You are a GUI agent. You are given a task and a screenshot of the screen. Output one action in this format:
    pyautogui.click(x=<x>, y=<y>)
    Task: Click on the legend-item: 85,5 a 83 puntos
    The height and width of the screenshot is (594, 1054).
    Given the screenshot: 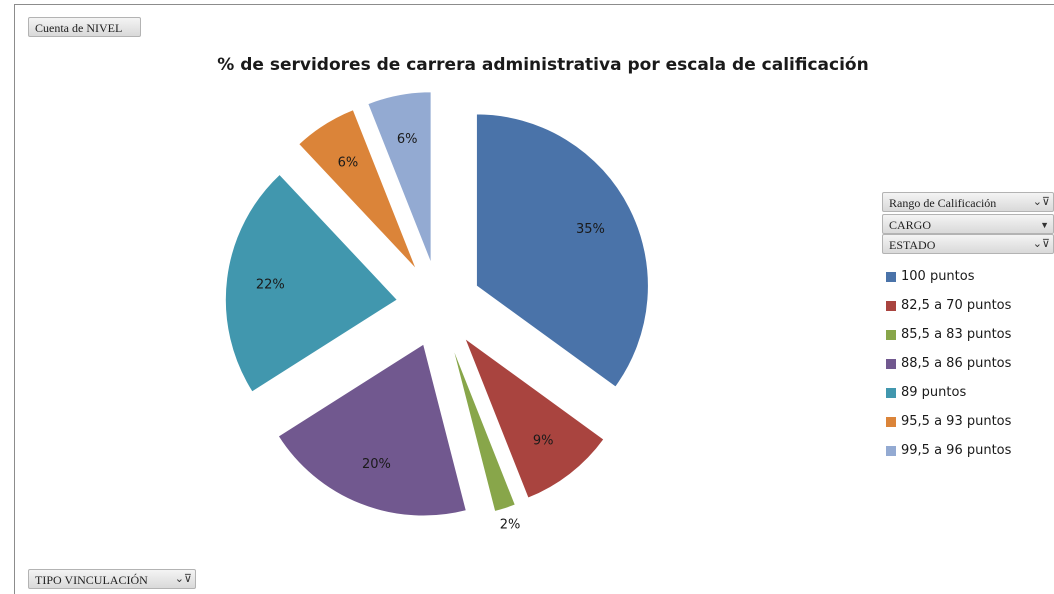 What is the action you would take?
    pyautogui.click(x=966, y=334)
    